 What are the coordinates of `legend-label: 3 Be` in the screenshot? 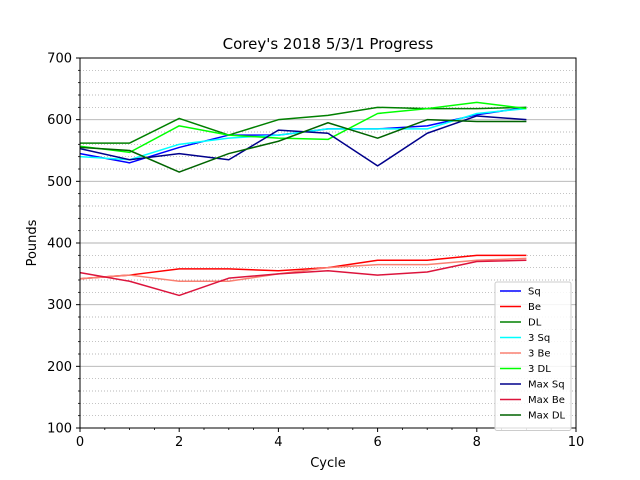 It's located at (539, 354).